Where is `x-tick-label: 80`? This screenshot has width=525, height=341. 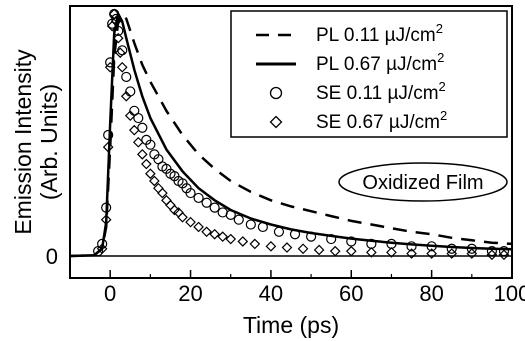 x-tick-label: 80 is located at coordinates (431, 293).